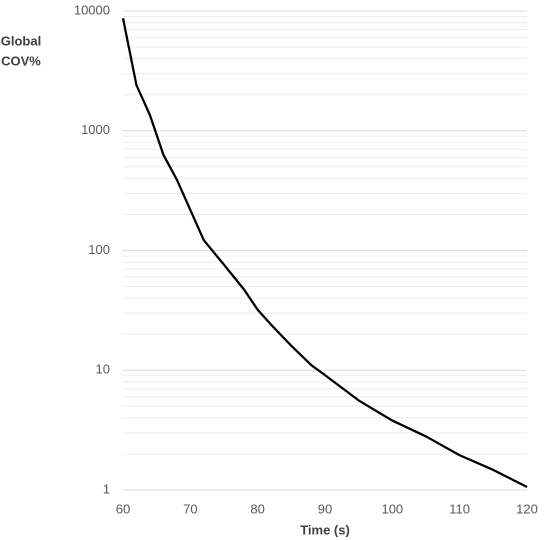 The width and height of the screenshot is (552, 540). What do you see at coordinates (99, 249) in the screenshot?
I see `y-tick-label: 100` at bounding box center [99, 249].